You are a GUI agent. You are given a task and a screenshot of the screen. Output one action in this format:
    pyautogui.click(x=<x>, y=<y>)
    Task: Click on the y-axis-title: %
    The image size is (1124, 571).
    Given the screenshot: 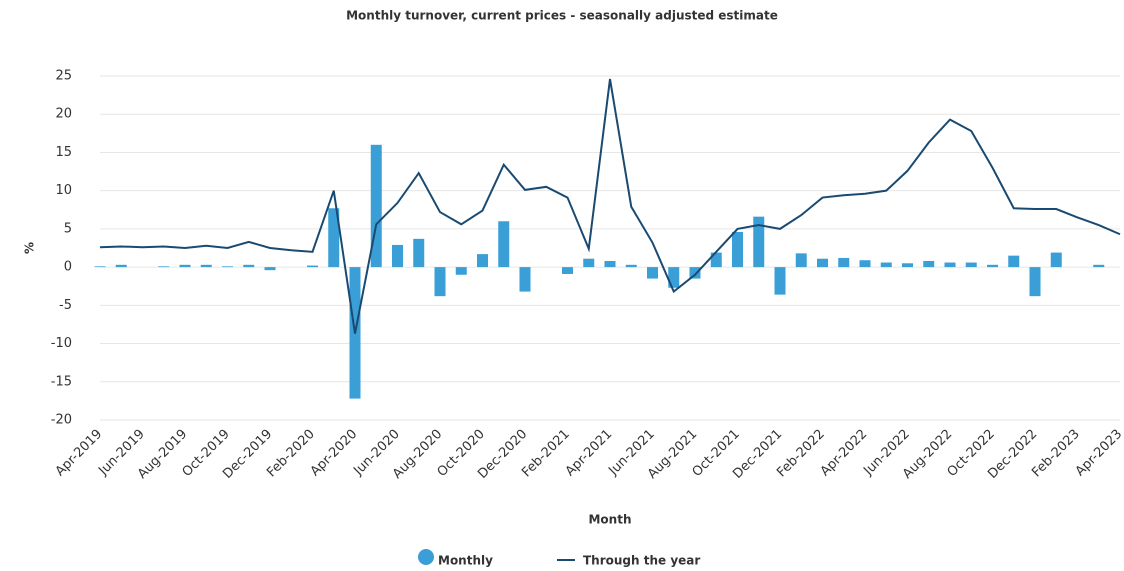 What is the action you would take?
    pyautogui.click(x=30, y=248)
    